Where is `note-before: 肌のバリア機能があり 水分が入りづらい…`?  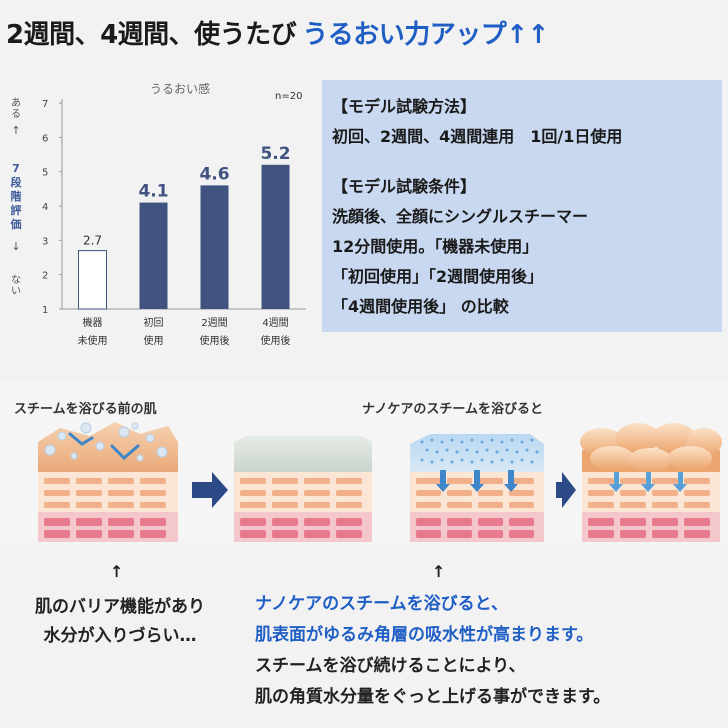
note-before: 肌のバリア機能があり 水分が入りづらい… is located at coordinates (120, 622).